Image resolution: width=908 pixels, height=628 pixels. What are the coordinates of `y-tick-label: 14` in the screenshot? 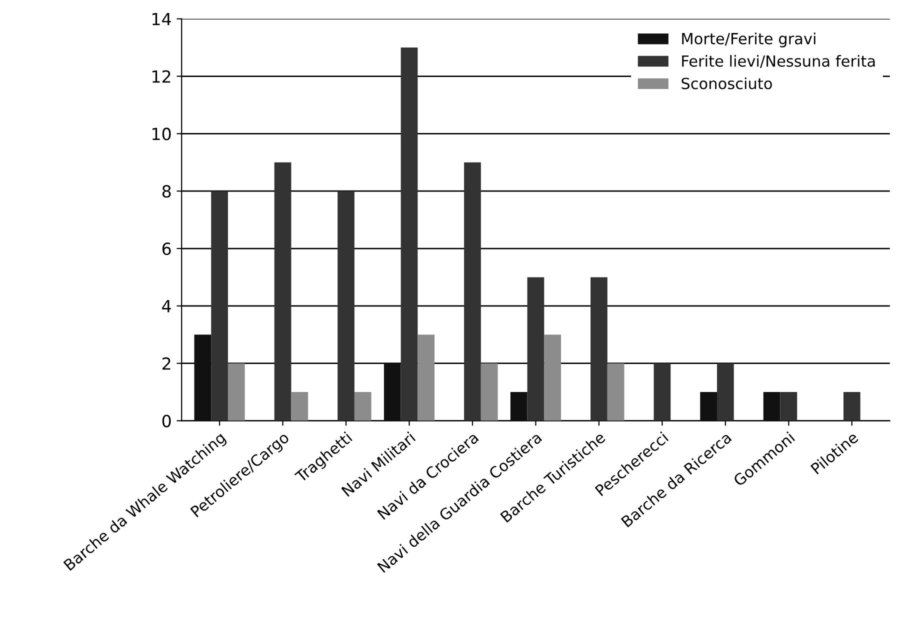 It's located at (161, 19).